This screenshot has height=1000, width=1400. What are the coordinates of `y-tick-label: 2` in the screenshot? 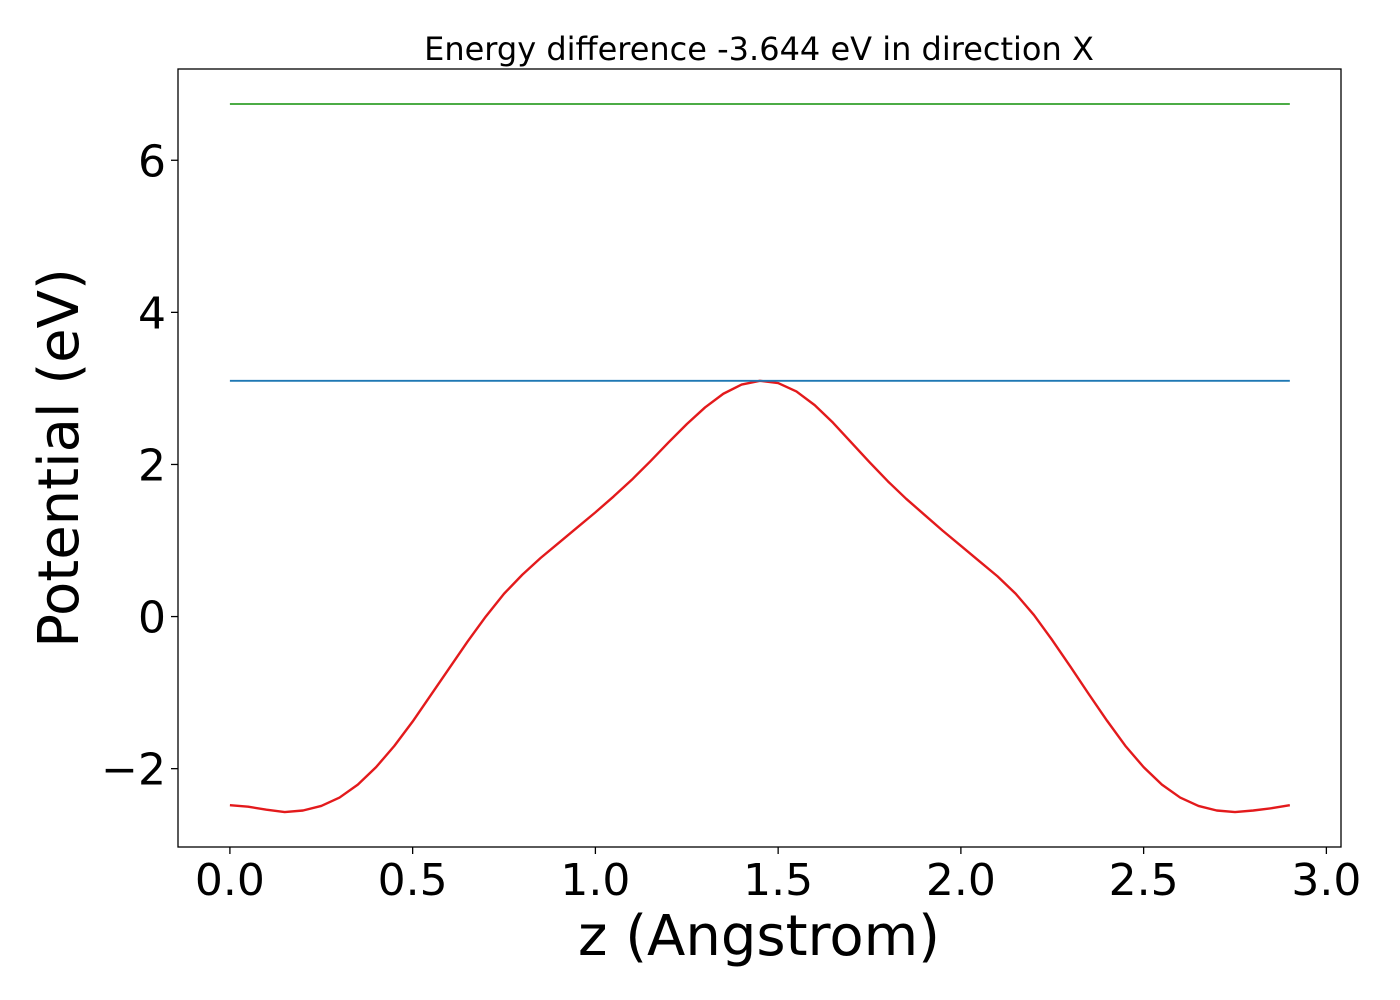 It's located at (152, 465).